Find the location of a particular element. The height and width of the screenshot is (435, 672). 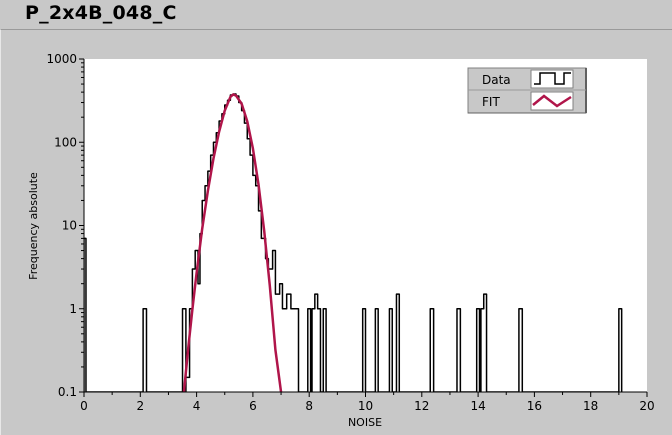

y-tick-label: 0.1 is located at coordinates (67, 392).